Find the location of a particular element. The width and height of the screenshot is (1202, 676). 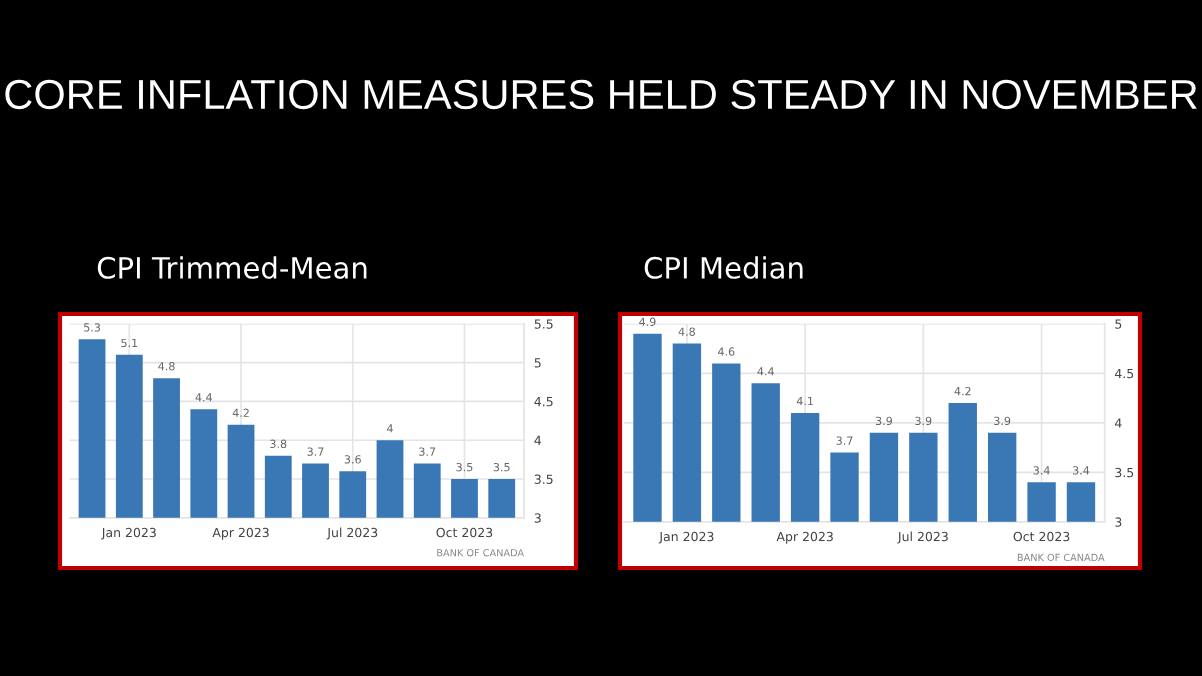

chart-title: CORE INFLATION MEASURES HELD STEADY IN NOVEMBER is located at coordinates (601, 94).